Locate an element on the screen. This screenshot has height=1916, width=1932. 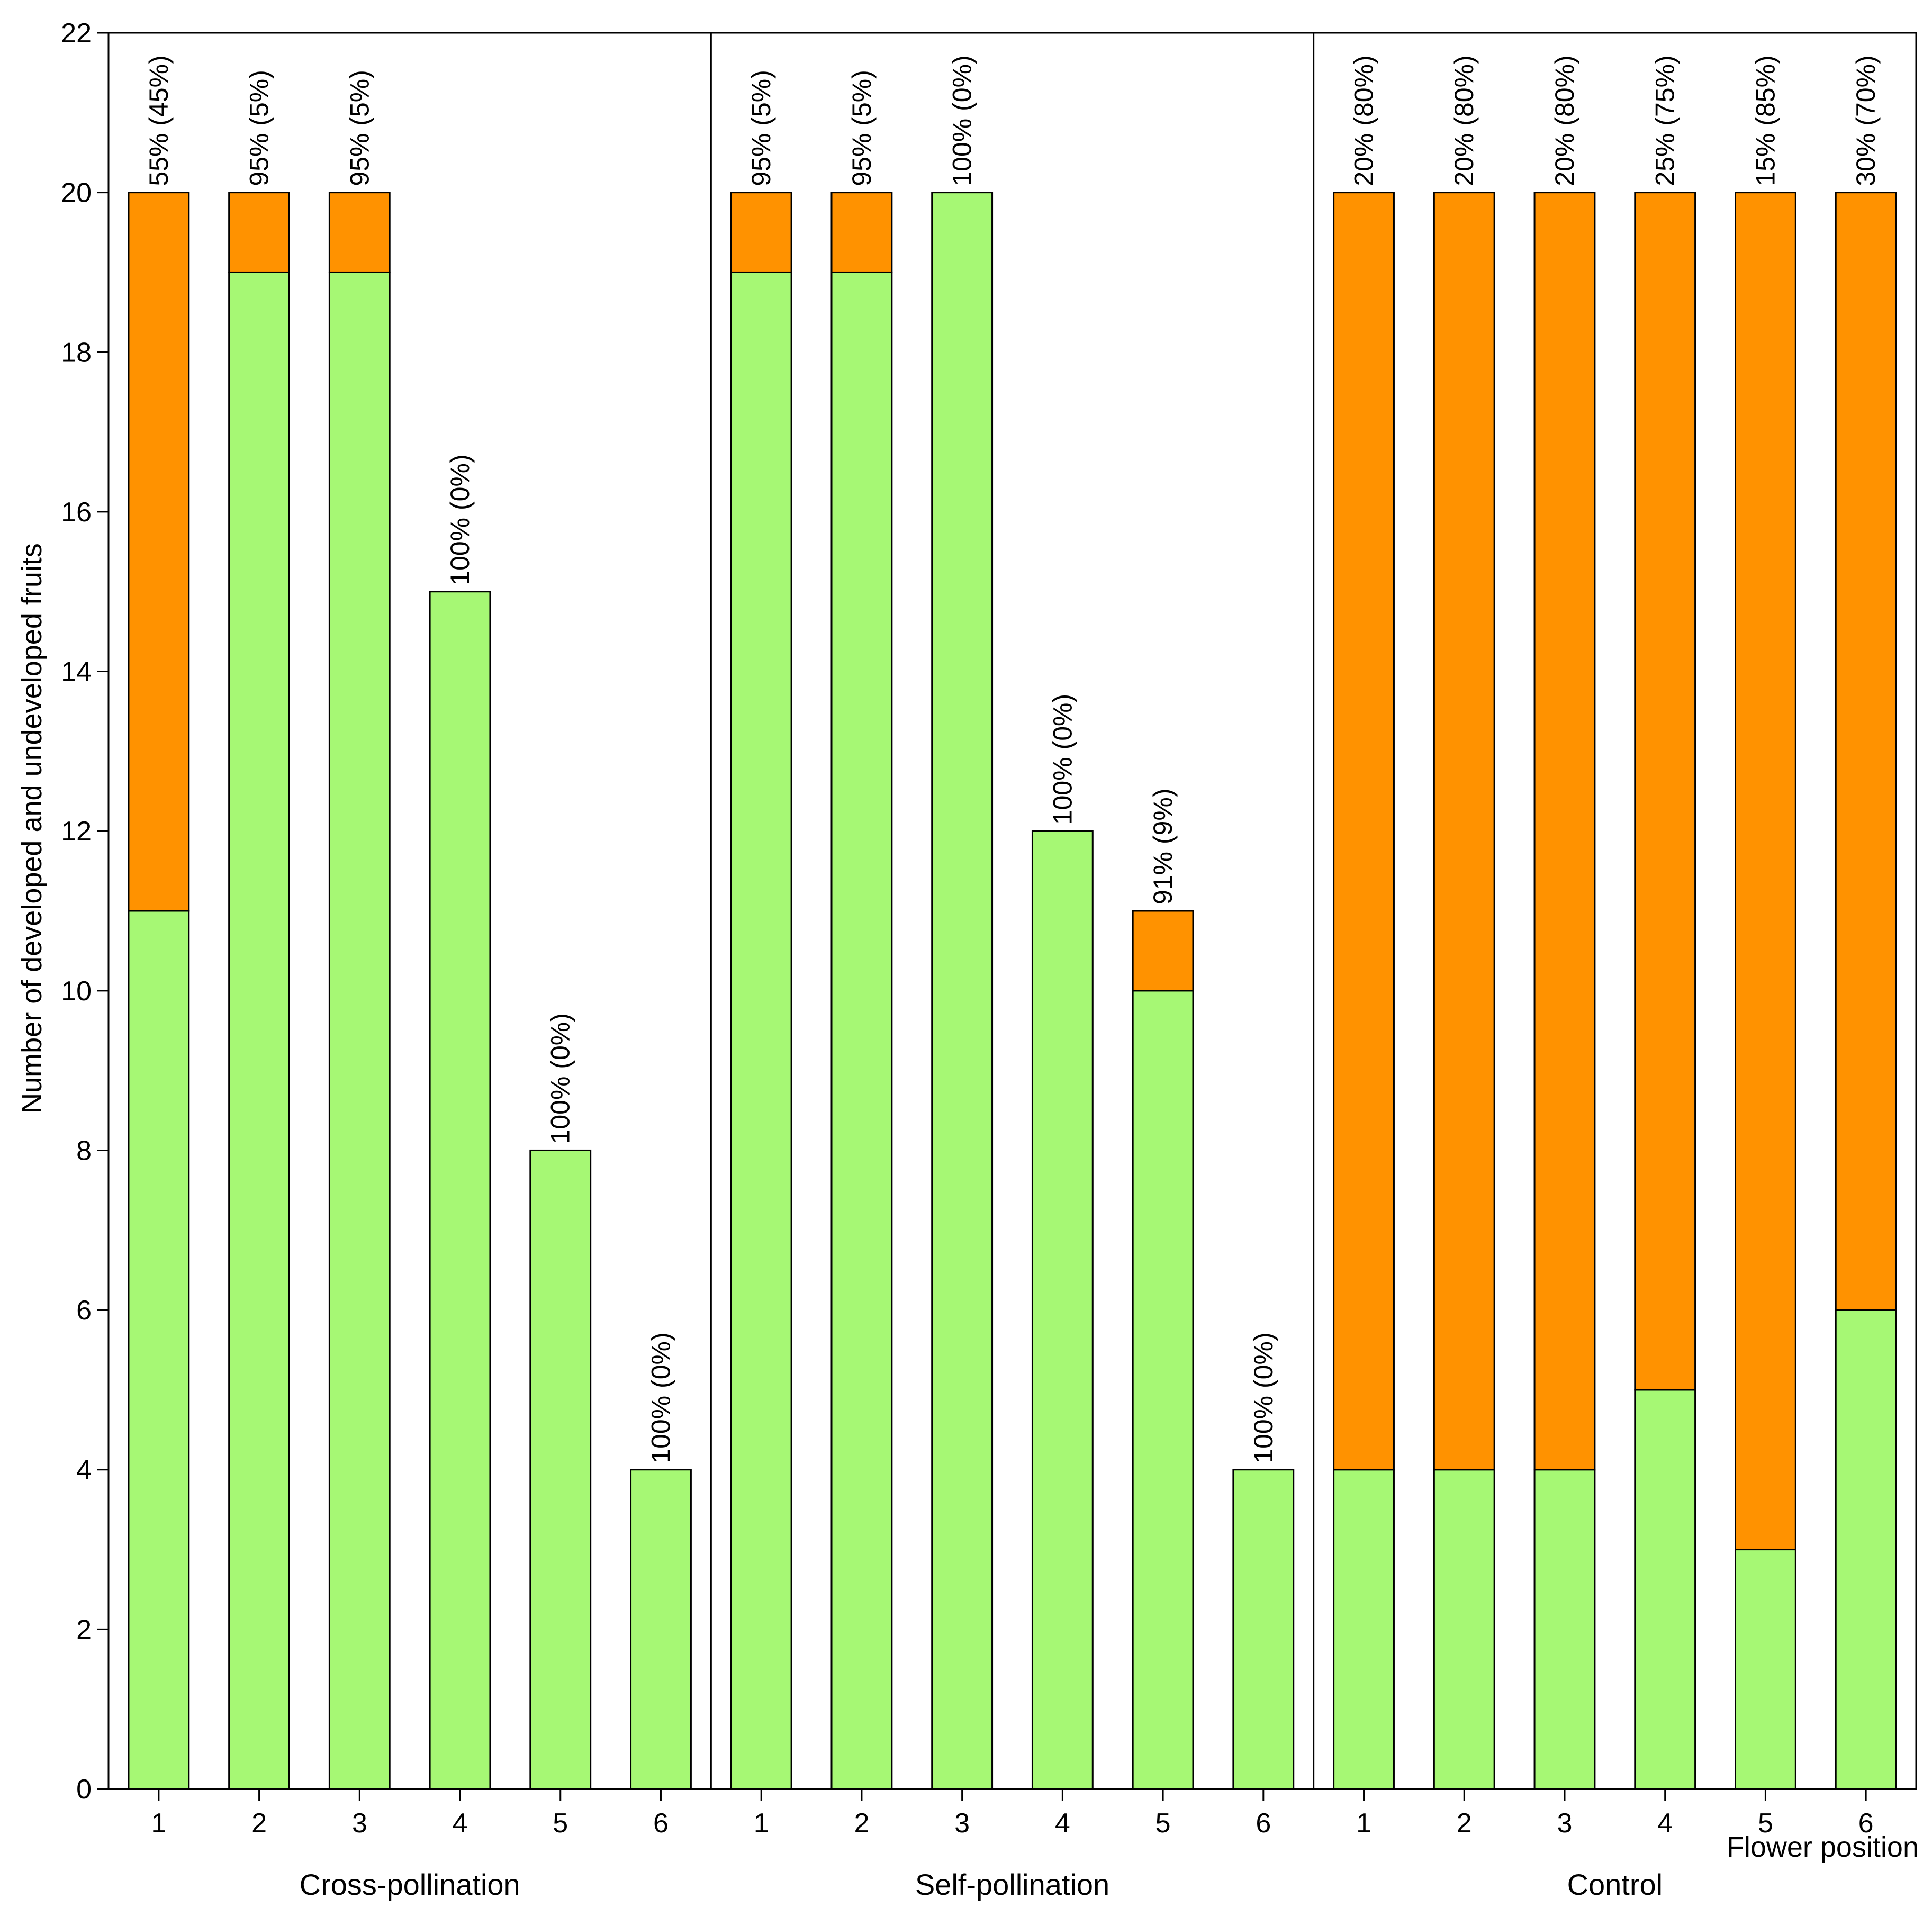
y-tick-label: 4 is located at coordinates (84, 1470).